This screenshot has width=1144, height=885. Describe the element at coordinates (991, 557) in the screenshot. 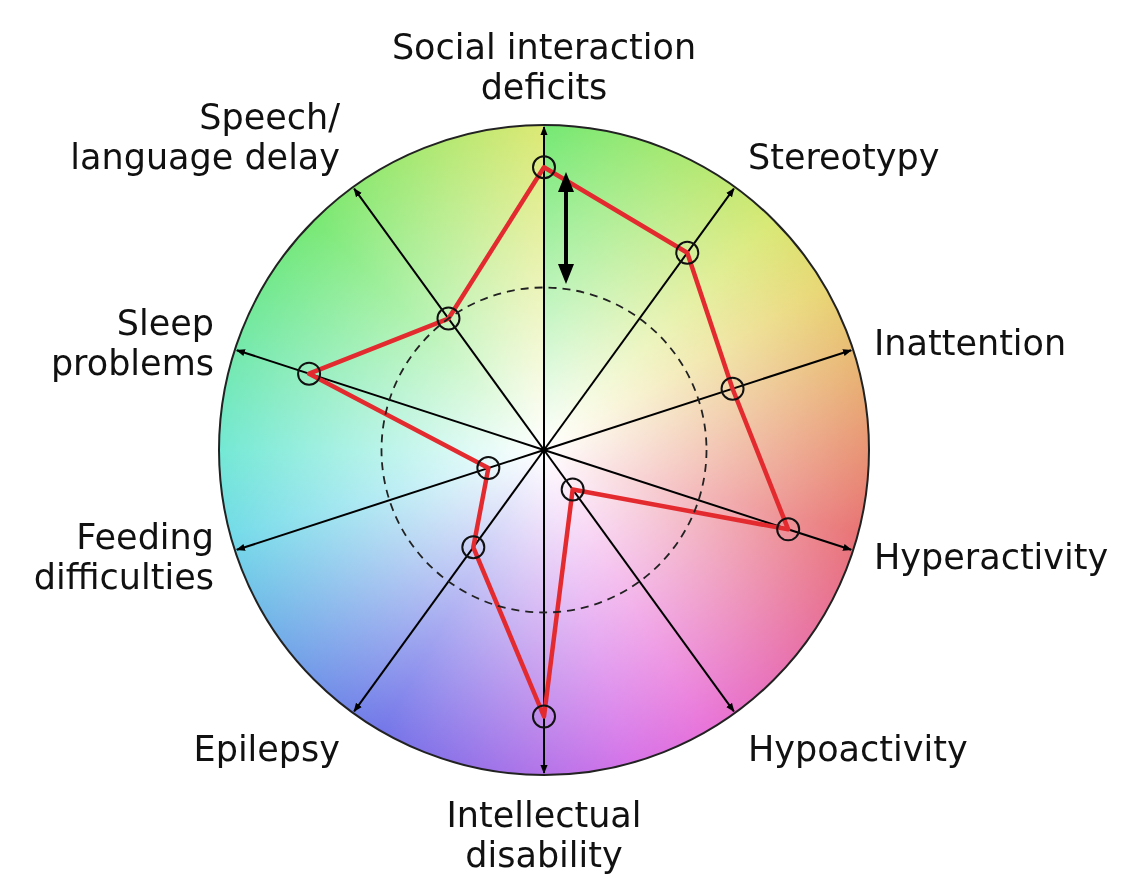

I see `spoke-label: Hyperactivity` at that location.